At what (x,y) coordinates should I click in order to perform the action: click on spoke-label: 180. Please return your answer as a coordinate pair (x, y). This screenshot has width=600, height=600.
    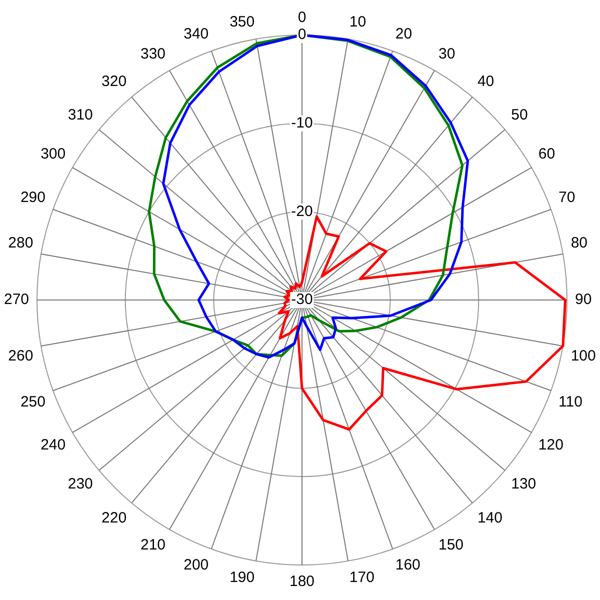
    Looking at the image, I should click on (302, 581).